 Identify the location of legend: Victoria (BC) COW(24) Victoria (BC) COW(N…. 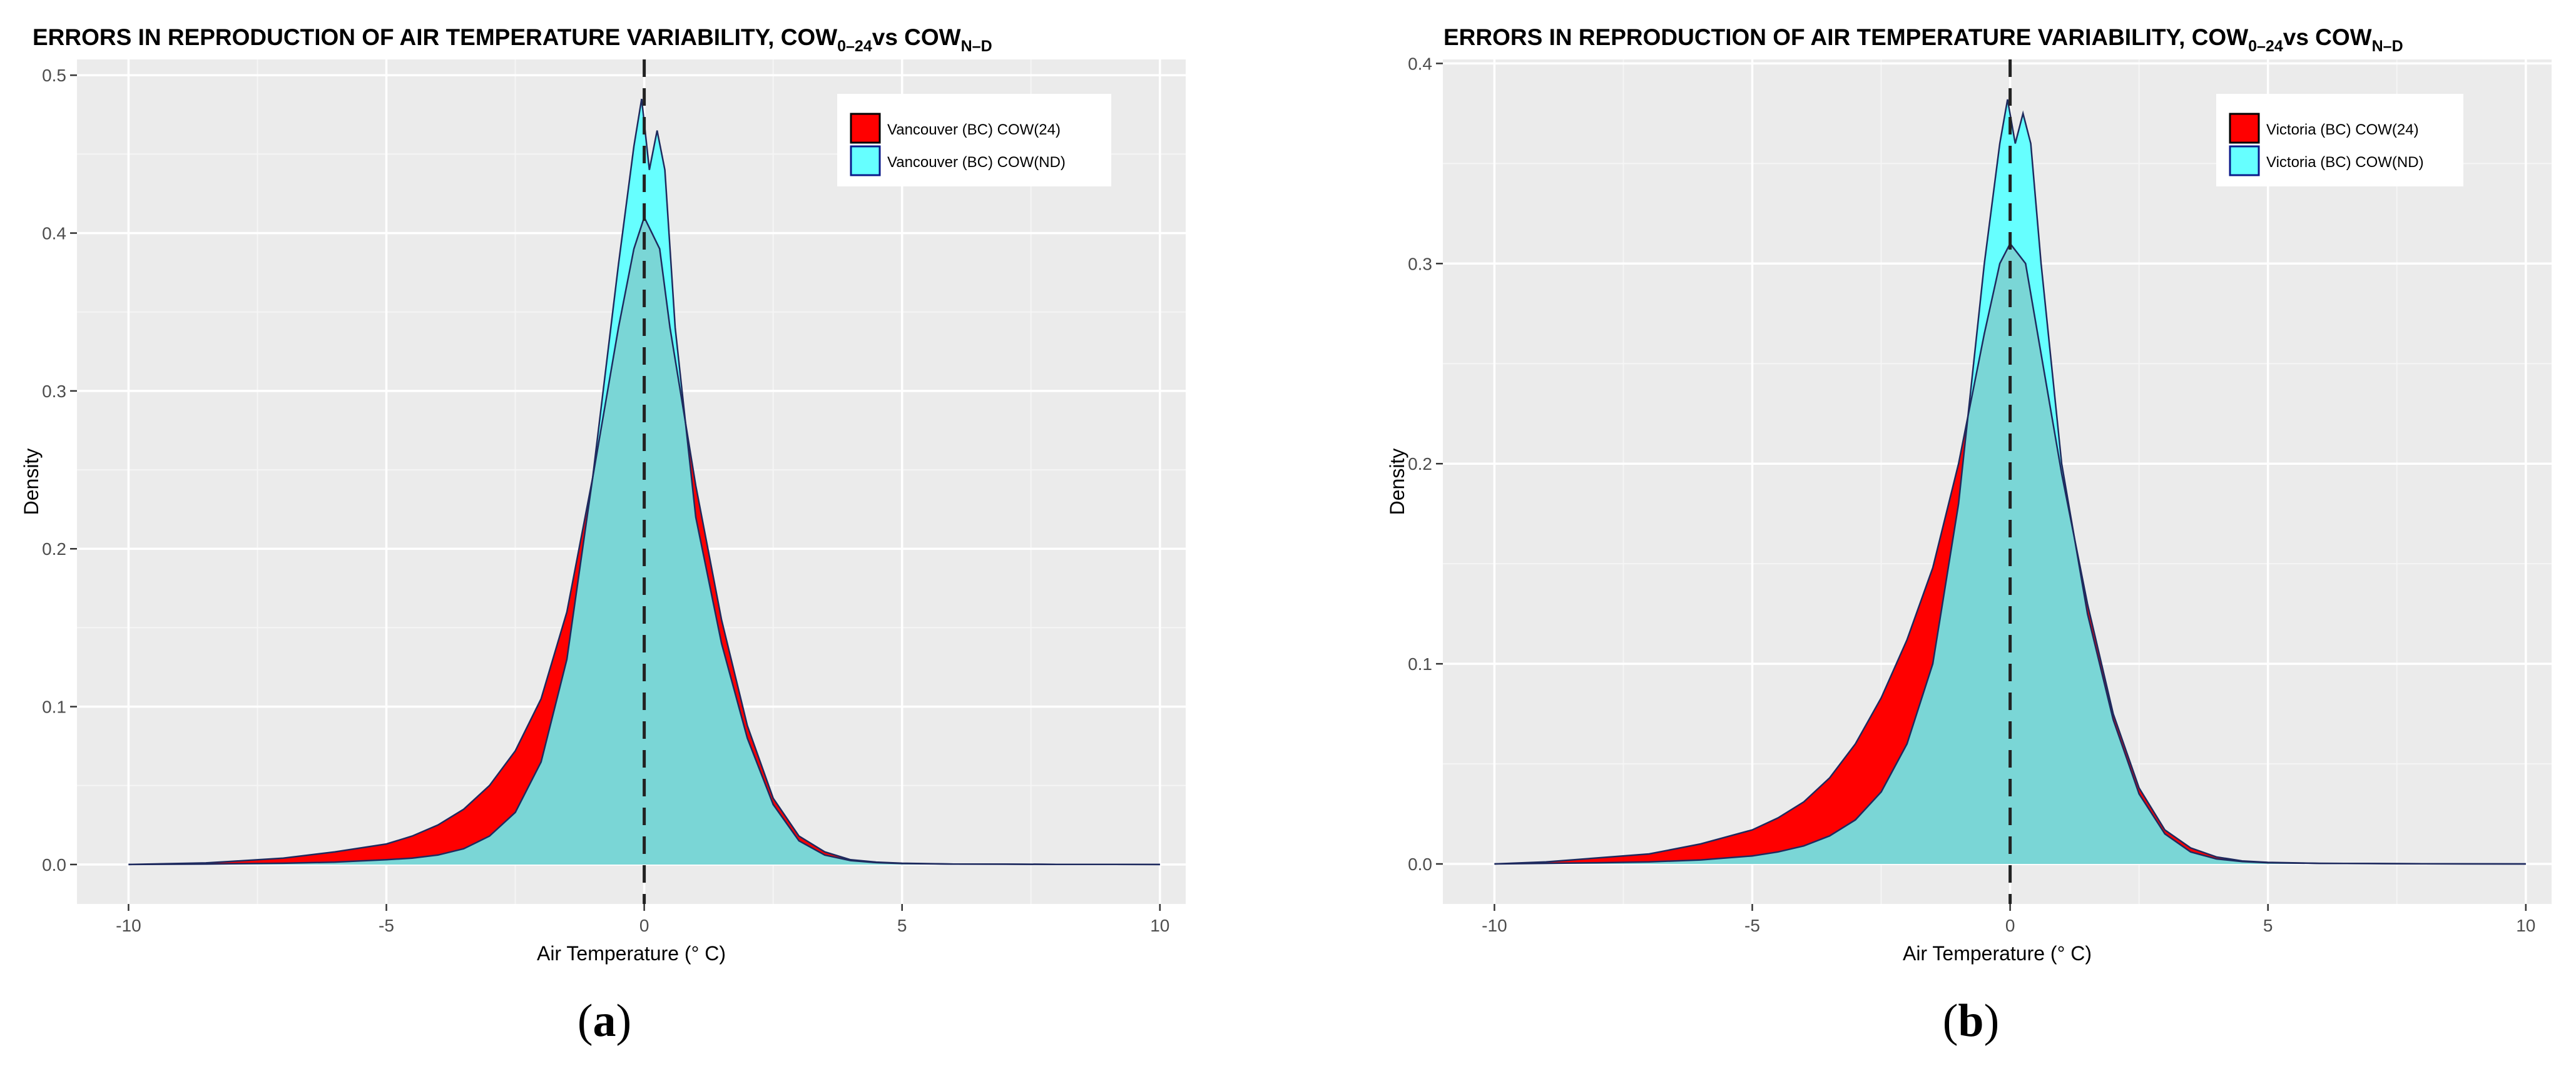
(2339, 140).